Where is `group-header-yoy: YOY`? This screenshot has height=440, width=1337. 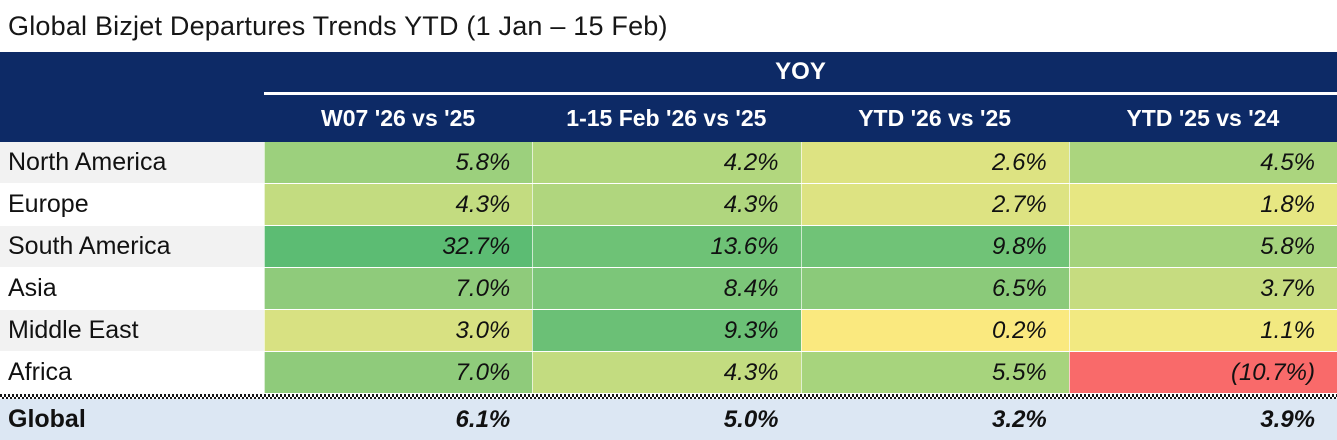 group-header-yoy: YOY is located at coordinates (800, 73).